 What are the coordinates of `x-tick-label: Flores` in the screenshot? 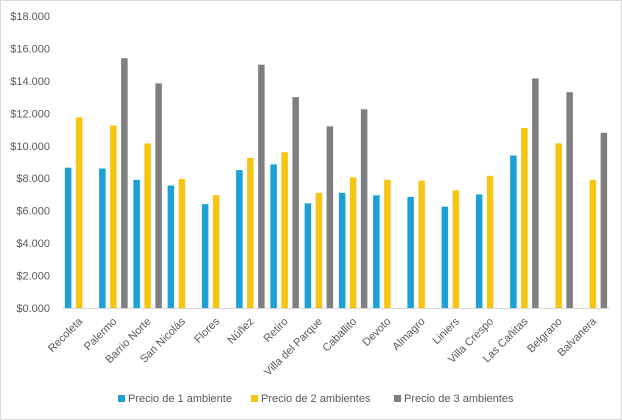 It's located at (207, 330).